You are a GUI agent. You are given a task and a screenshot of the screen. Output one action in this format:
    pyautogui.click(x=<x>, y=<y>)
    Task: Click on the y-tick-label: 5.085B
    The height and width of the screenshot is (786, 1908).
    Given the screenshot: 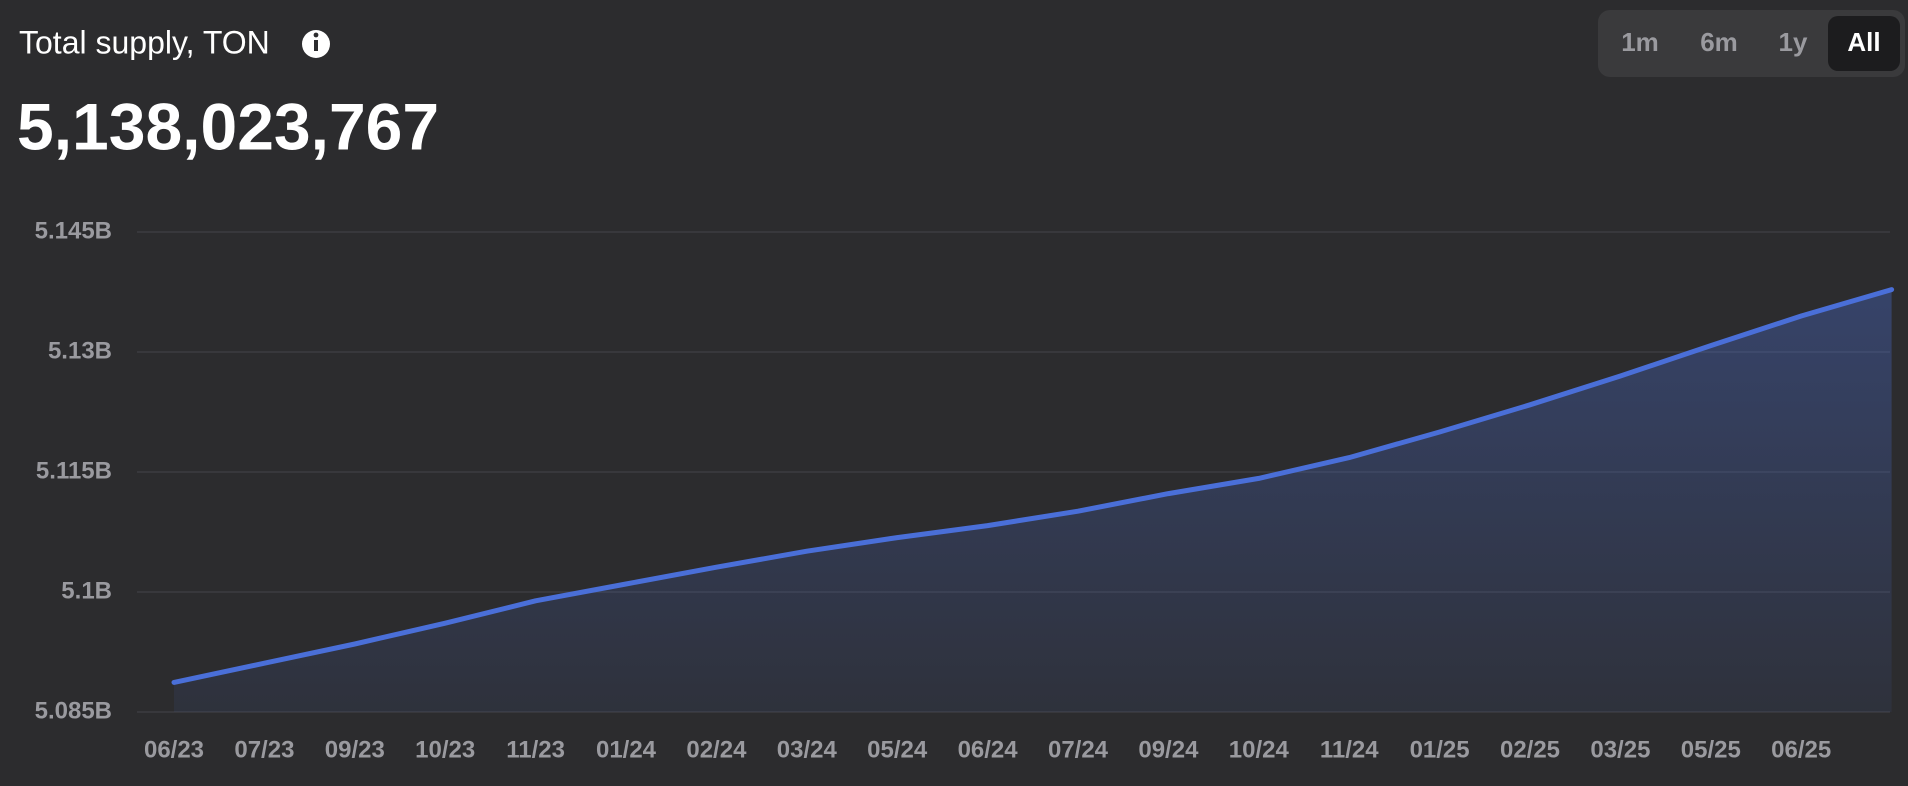 What is the action you would take?
    pyautogui.click(x=73, y=710)
    